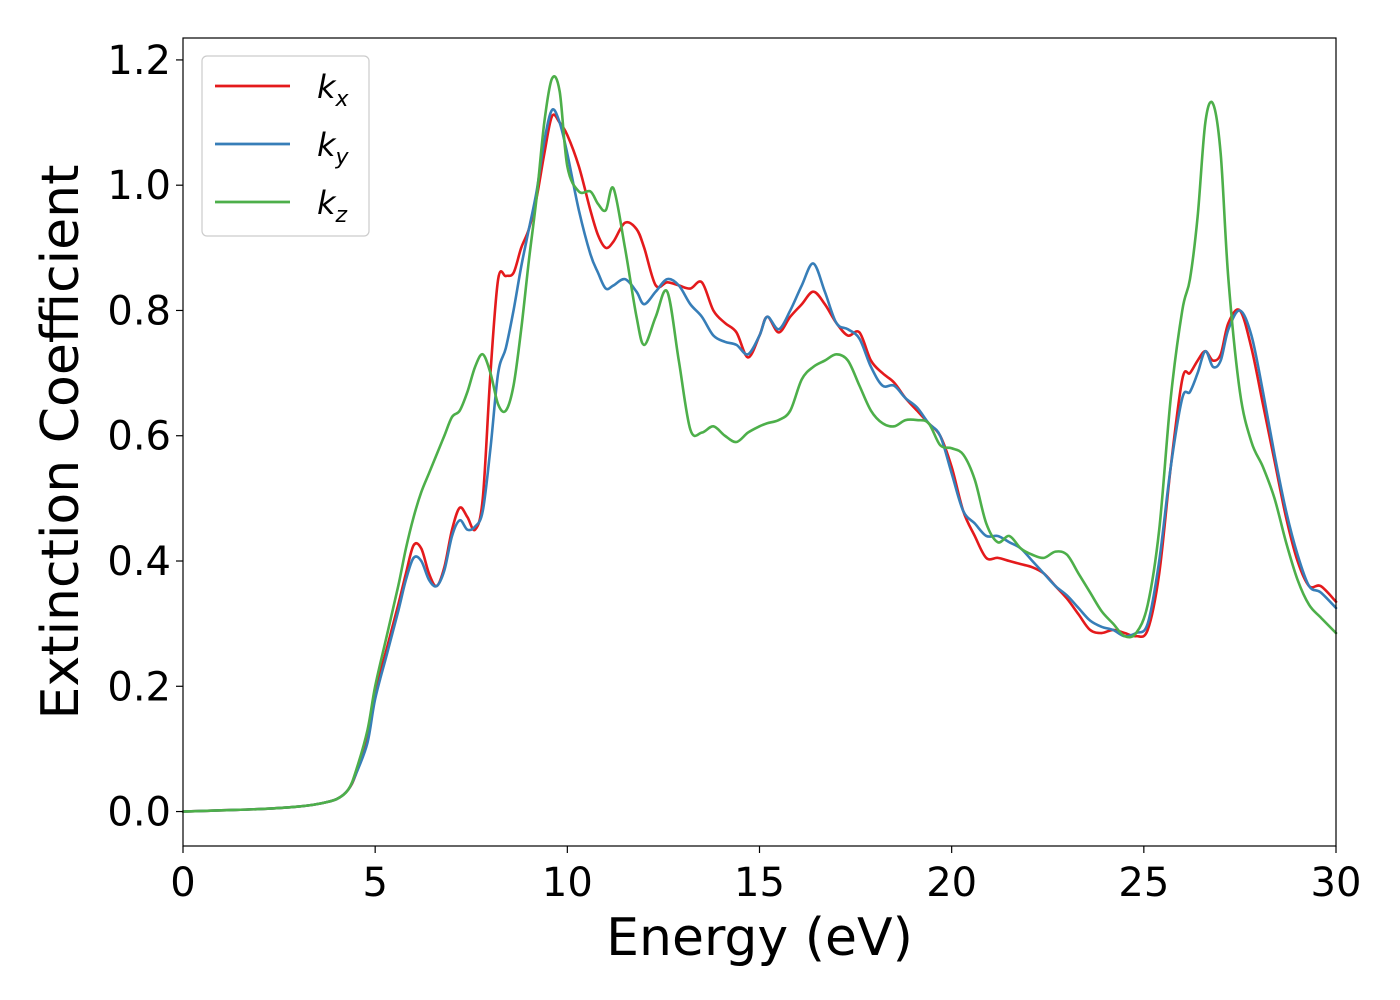 This screenshot has width=1400, height=1000. I want to click on legend-label-z: kz, so click(332, 206).